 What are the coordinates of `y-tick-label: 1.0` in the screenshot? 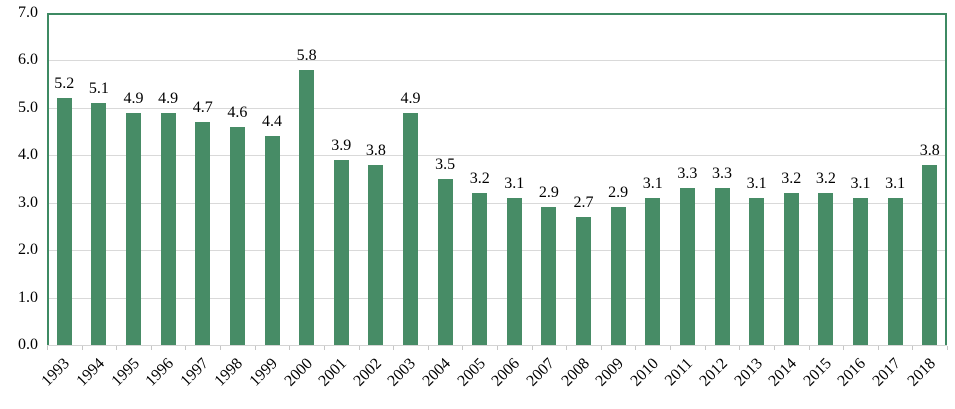 It's located at (28, 297).